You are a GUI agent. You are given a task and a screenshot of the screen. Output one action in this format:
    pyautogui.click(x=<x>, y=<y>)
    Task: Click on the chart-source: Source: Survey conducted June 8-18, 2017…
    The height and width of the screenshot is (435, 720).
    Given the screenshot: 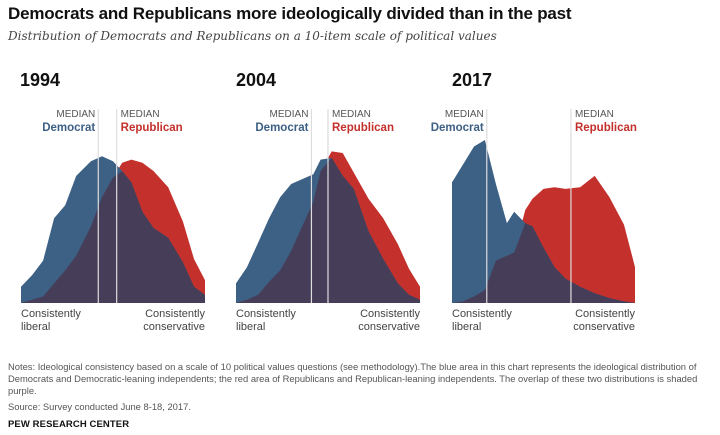 What is the action you would take?
    pyautogui.click(x=99, y=406)
    